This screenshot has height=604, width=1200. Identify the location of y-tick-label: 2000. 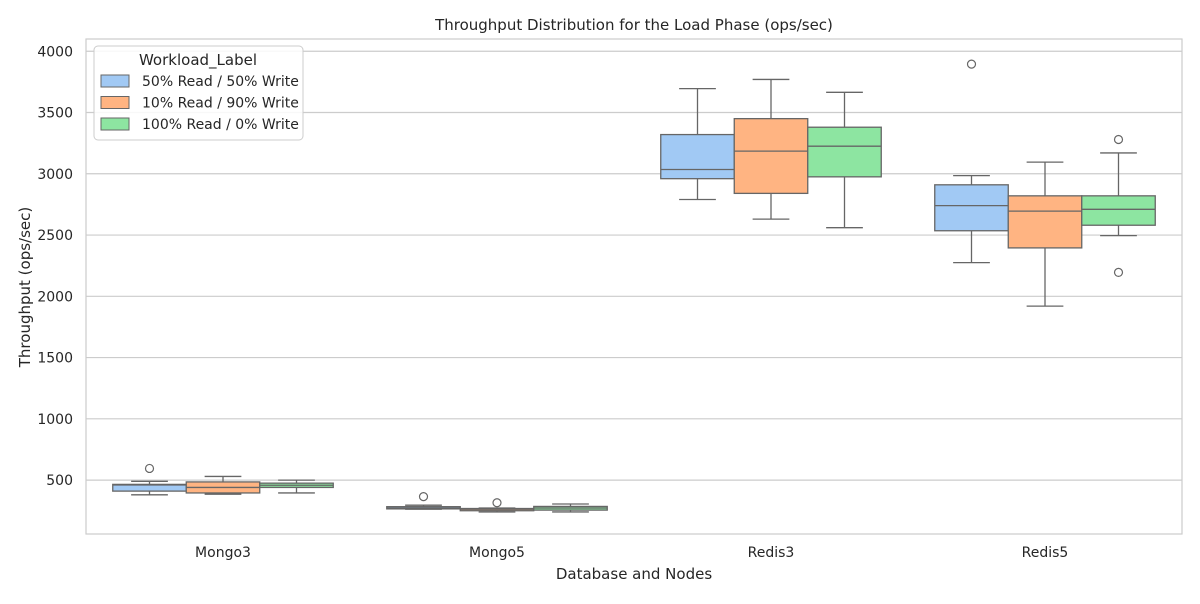
(55, 297).